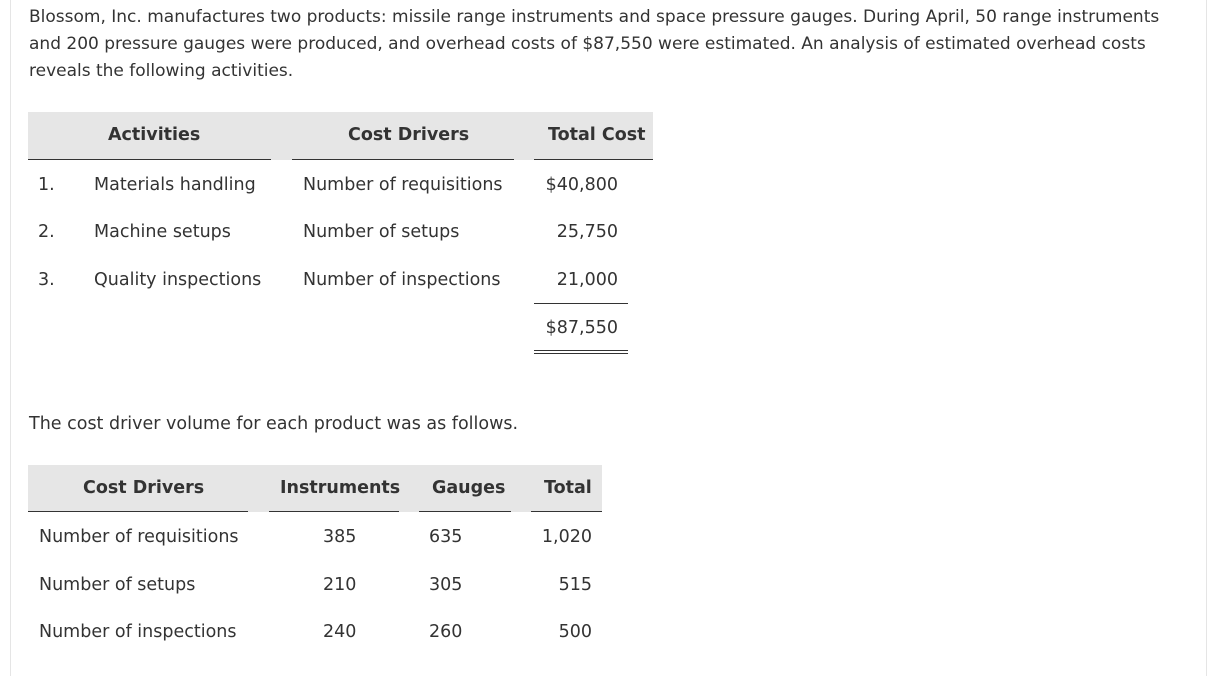  Describe the element at coordinates (340, 585) in the screenshot. I see `instruments-value: 210` at that location.